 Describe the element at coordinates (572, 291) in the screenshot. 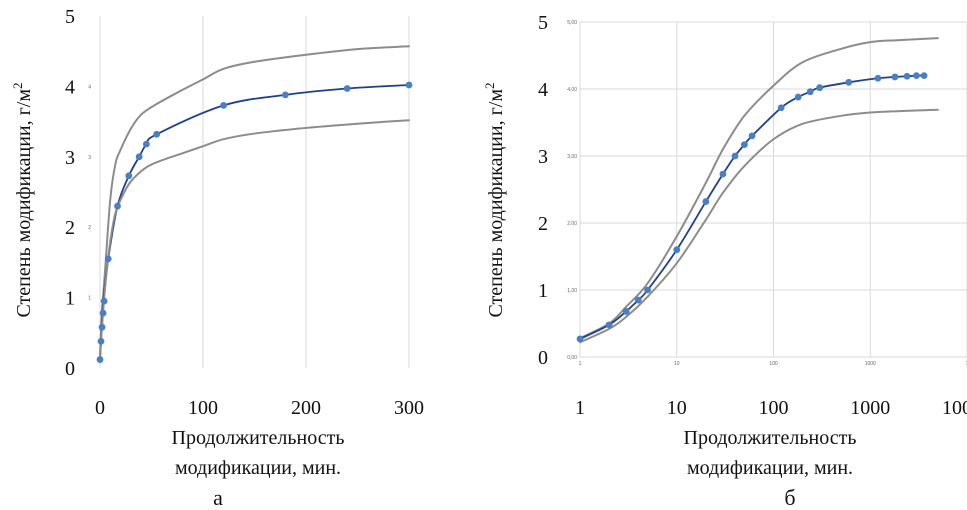

I see `small-y-tick-label: 1,00` at that location.